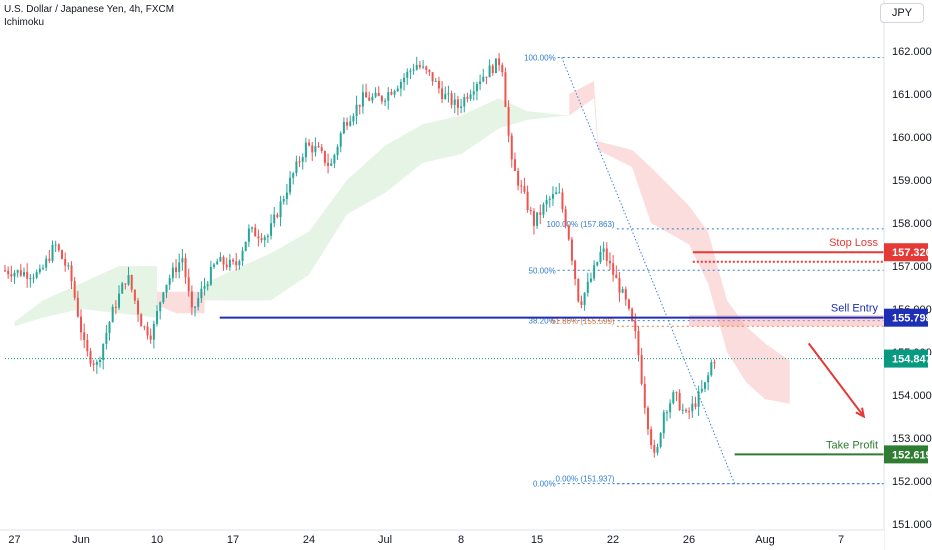 This screenshot has height=550, width=932. What do you see at coordinates (912, 319) in the screenshot?
I see `price-badge-label-sell_entry: 155.798` at bounding box center [912, 319].